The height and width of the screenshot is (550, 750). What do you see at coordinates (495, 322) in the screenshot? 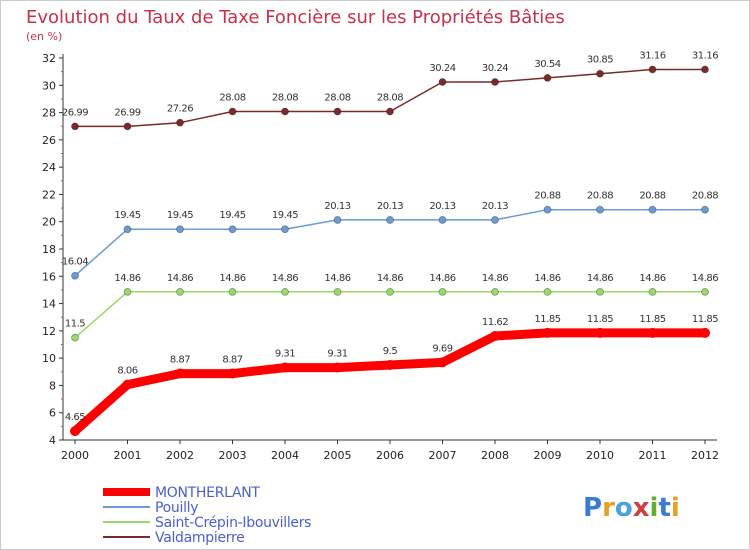
I see `data-label: 11.62` at bounding box center [495, 322].